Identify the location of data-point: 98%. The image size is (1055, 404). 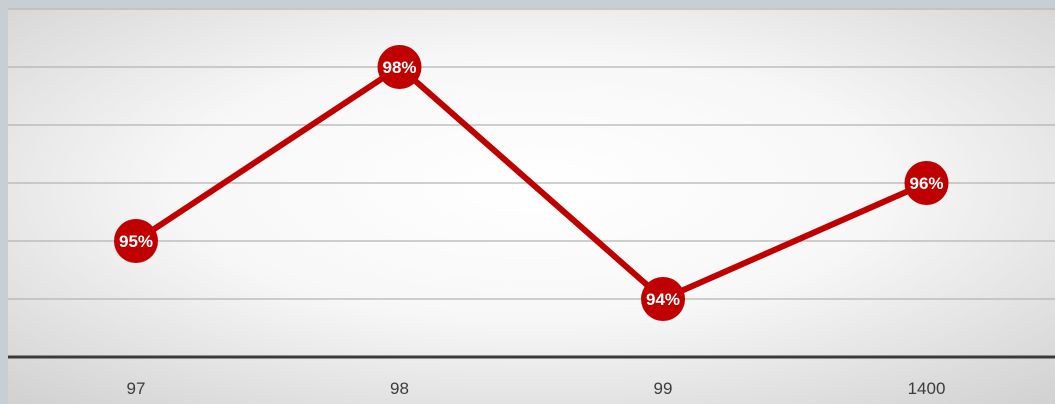
(399, 67).